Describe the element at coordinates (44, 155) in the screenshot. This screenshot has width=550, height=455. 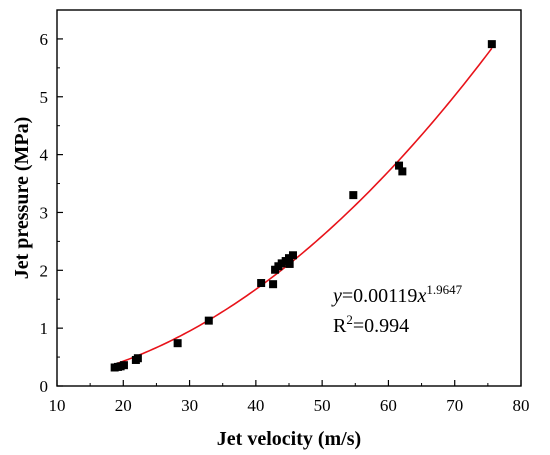
I see `y-tick-label: 4` at that location.